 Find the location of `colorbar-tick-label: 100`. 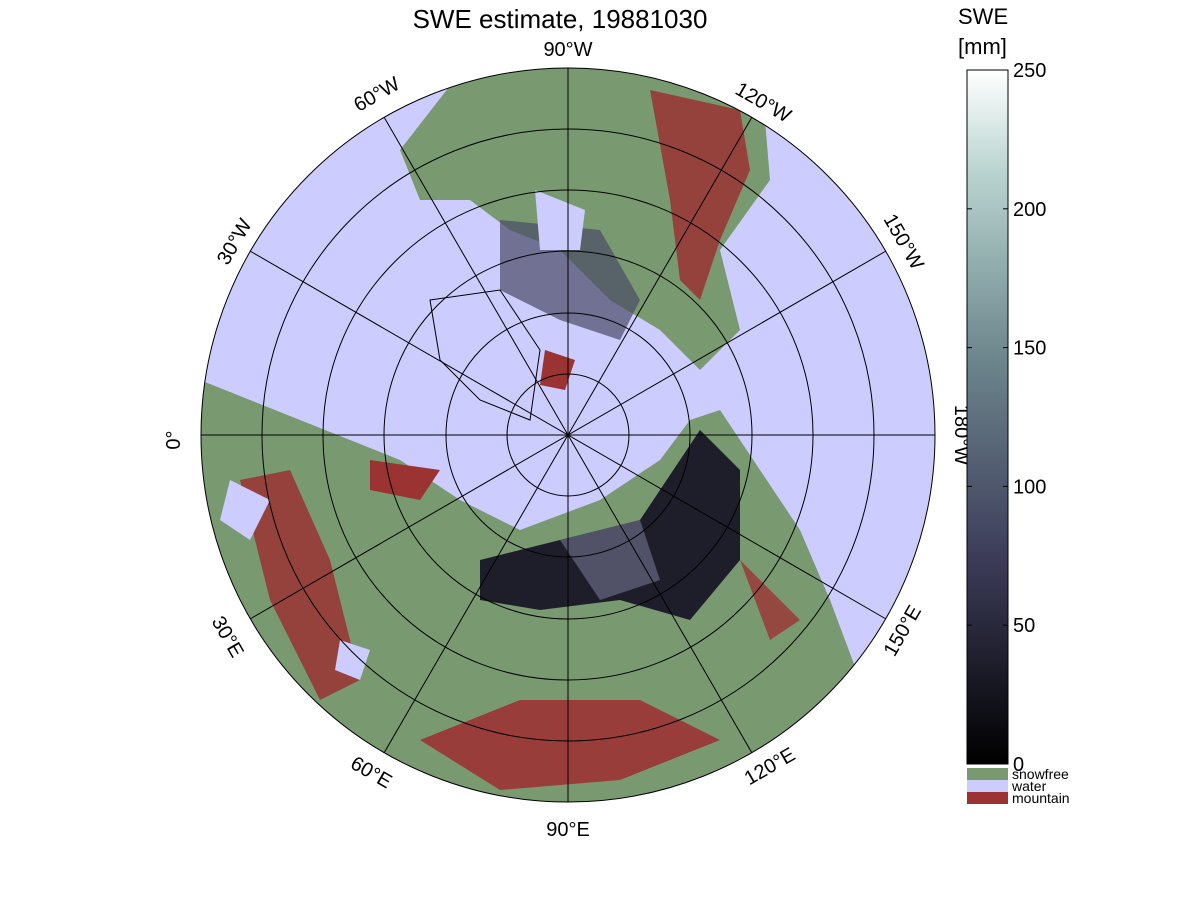

colorbar-tick-label: 100 is located at coordinates (1029, 487).